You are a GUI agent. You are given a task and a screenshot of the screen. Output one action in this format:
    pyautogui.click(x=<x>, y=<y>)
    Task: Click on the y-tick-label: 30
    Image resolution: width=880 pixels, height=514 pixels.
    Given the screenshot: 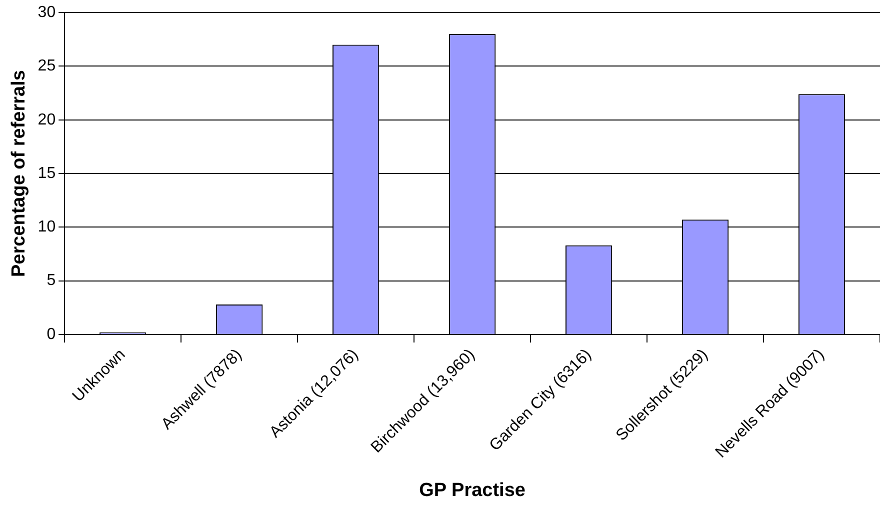 What is the action you would take?
    pyautogui.click(x=47, y=13)
    